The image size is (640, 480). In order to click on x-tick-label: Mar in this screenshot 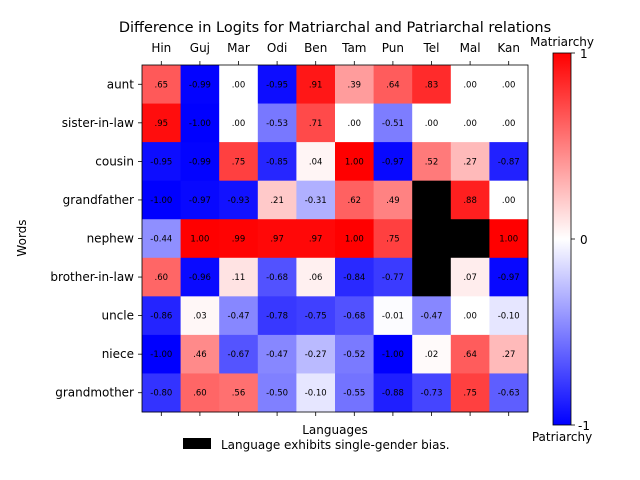, I will do `click(238, 48)`.